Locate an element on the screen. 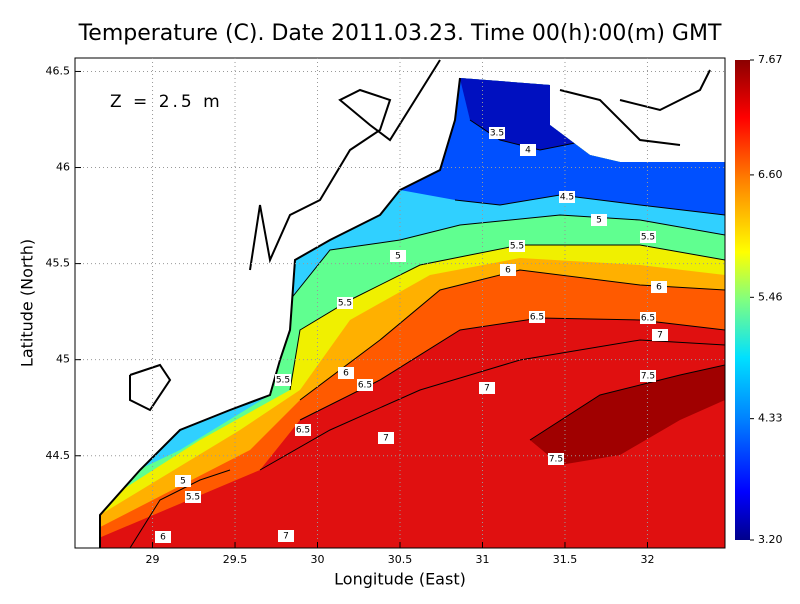 The image size is (800, 604). x-tick-label: 31.5 is located at coordinates (565, 559).